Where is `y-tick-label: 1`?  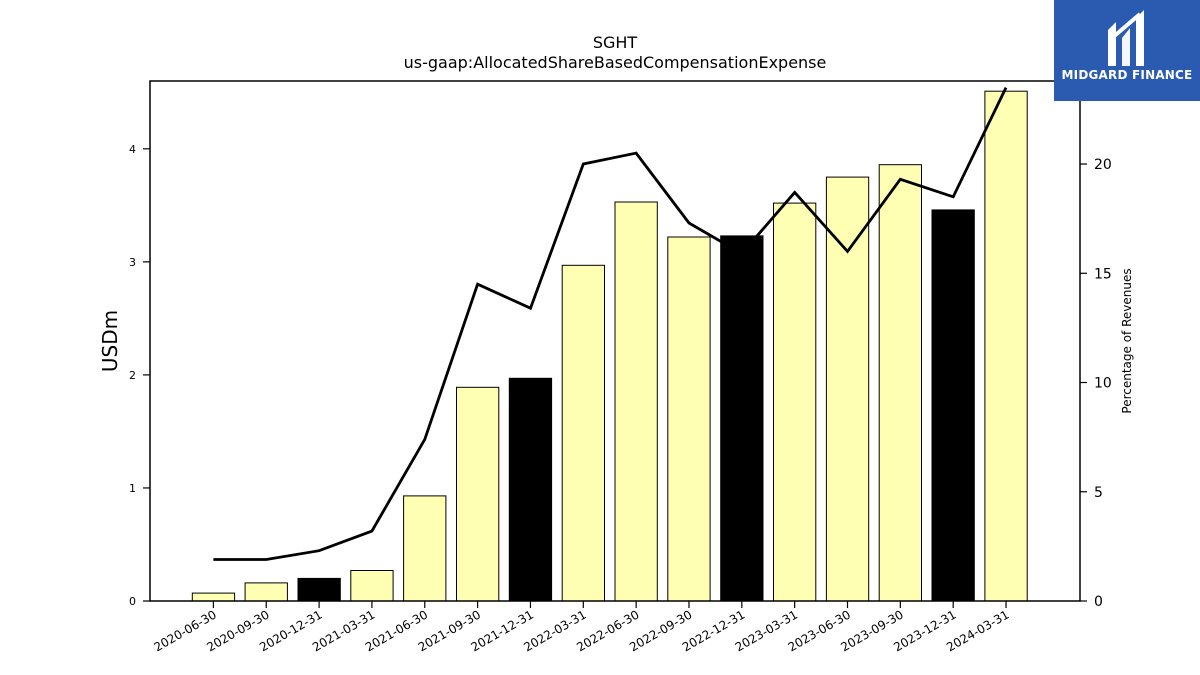 y-tick-label: 1 is located at coordinates (132, 488).